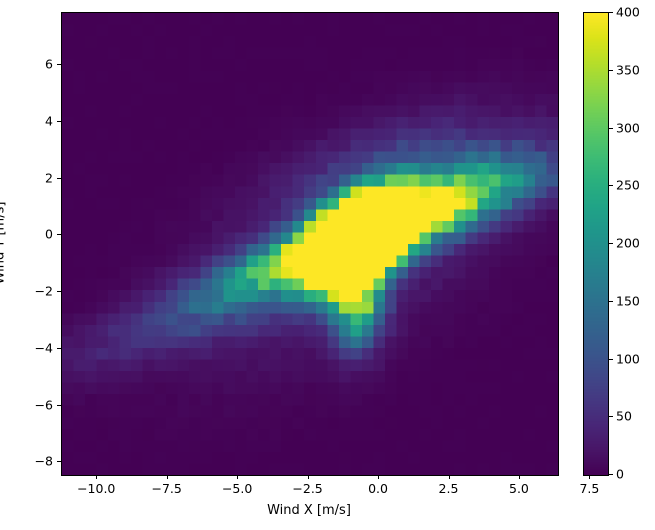 This screenshot has height=530, width=655. Describe the element at coordinates (309, 510) in the screenshot. I see `x-axis-label: Wind X [m/s]` at that location.